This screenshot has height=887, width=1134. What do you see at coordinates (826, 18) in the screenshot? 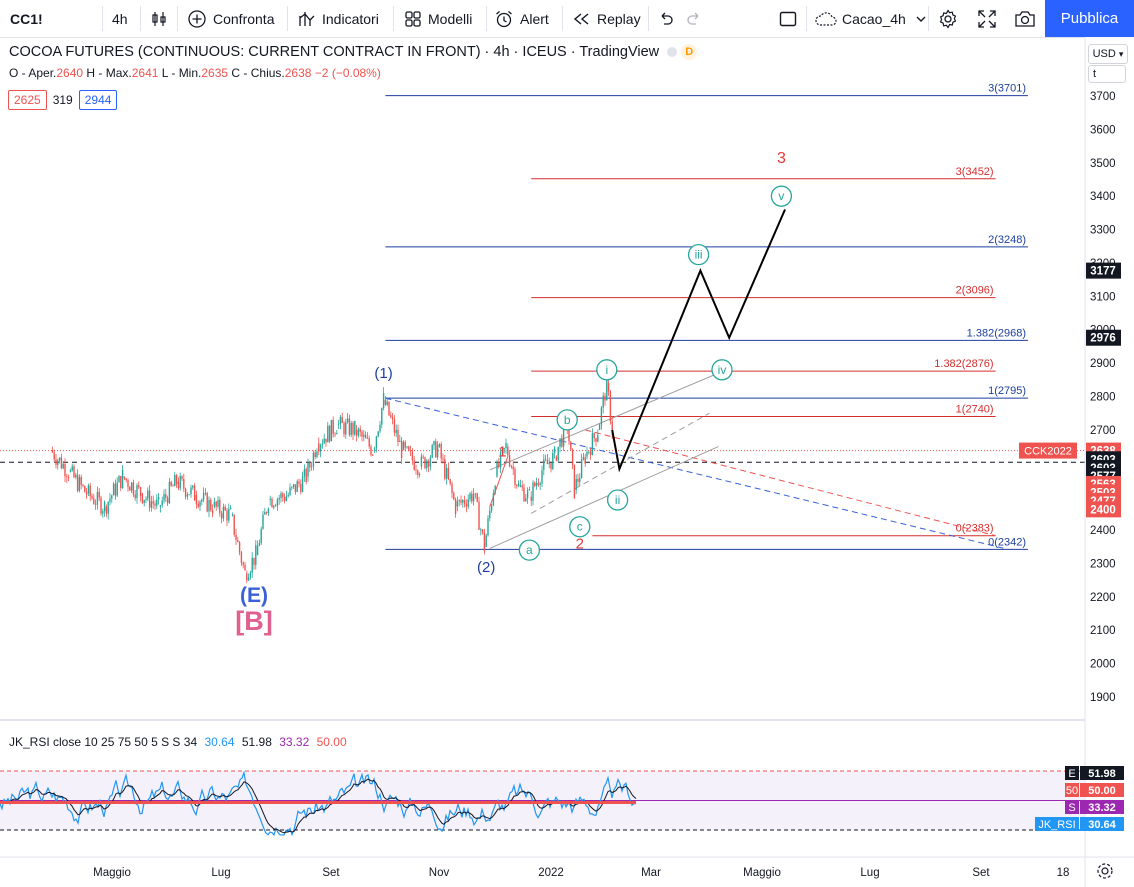
I see `cloud-icon` at bounding box center [826, 18].